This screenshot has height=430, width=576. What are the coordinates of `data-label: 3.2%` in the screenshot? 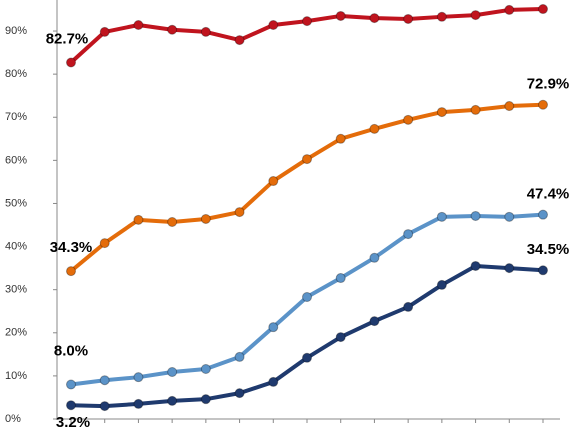 It's located at (73, 422).